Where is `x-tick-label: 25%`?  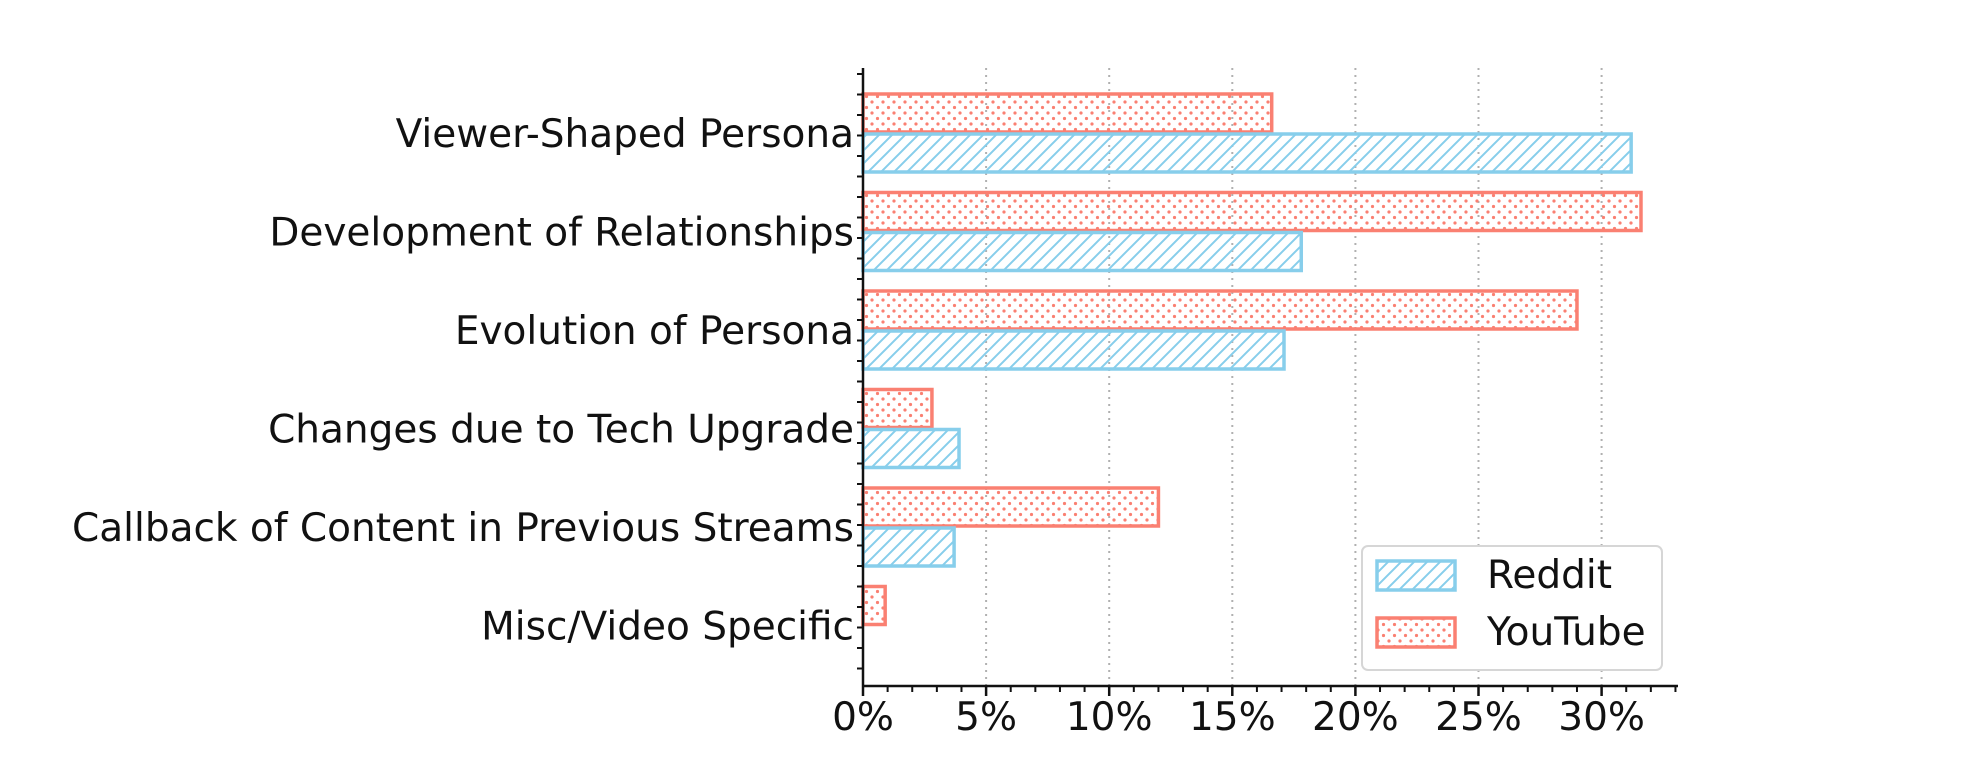 x-tick-label: 25% is located at coordinates (1478, 717).